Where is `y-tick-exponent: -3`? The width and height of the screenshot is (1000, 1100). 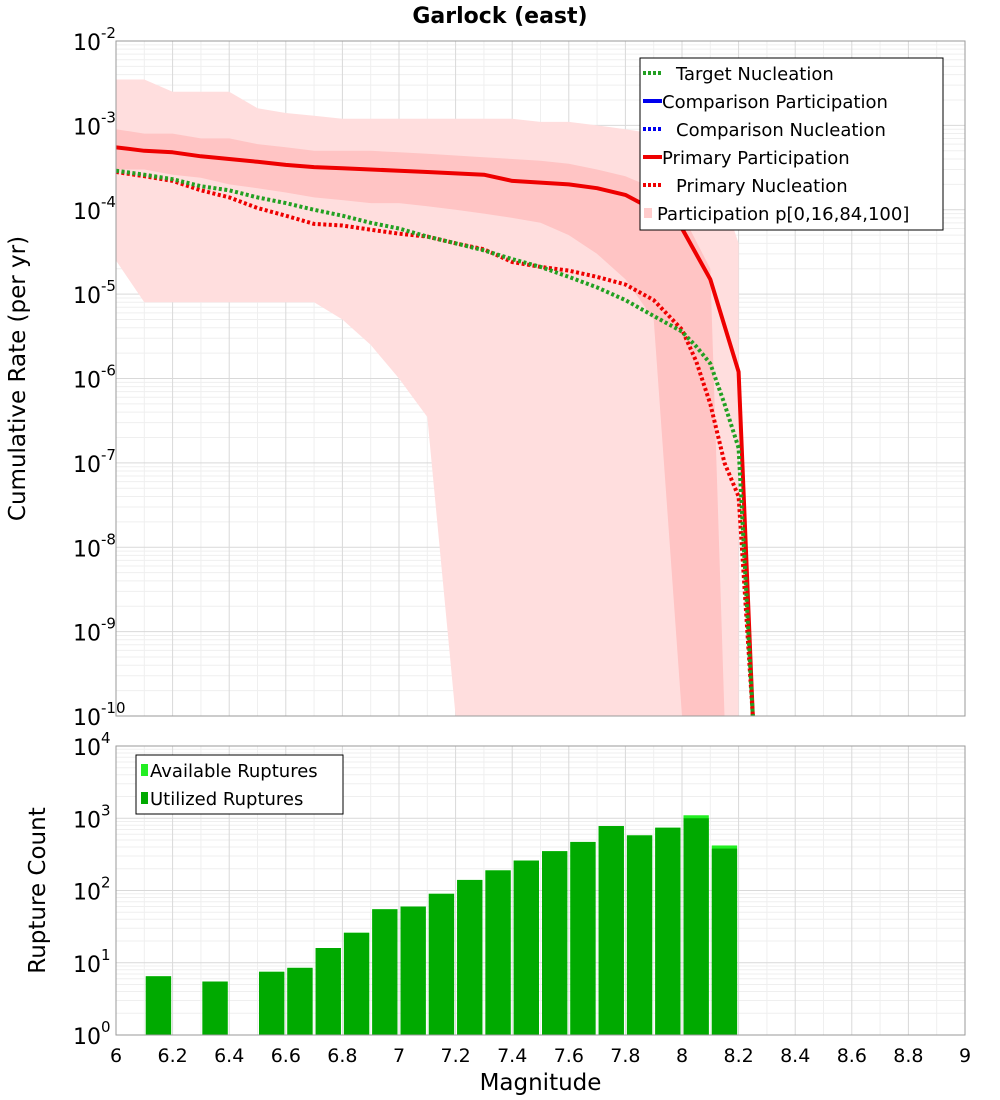 y-tick-exponent: -3 is located at coordinates (108, 117).